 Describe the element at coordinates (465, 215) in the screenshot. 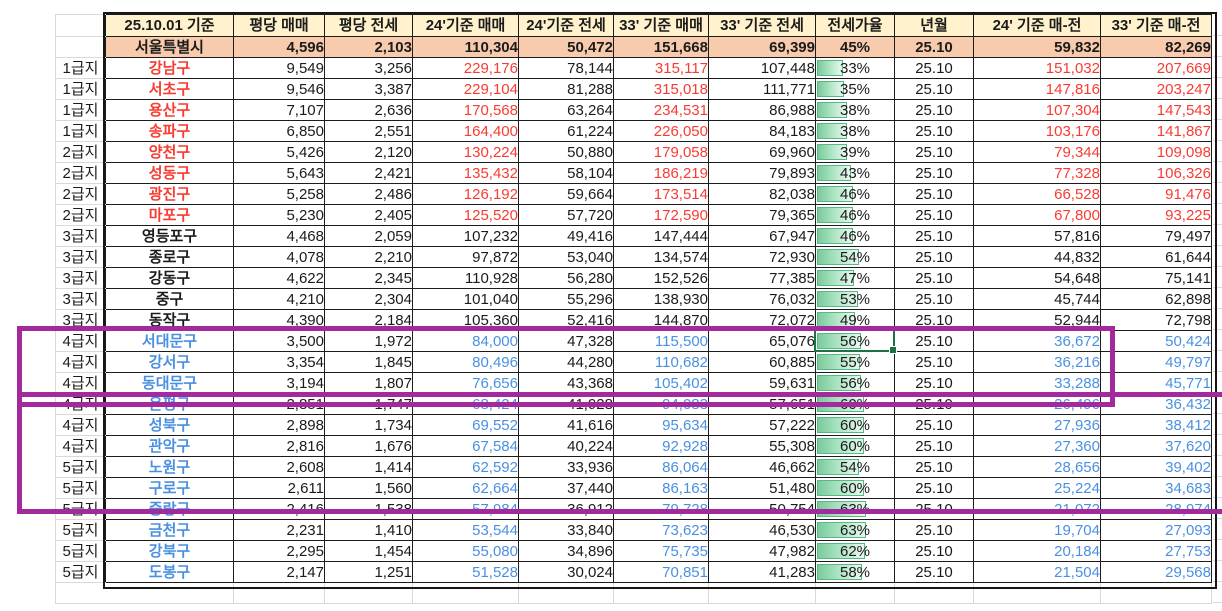

I see `value-cell: 125,520` at that location.